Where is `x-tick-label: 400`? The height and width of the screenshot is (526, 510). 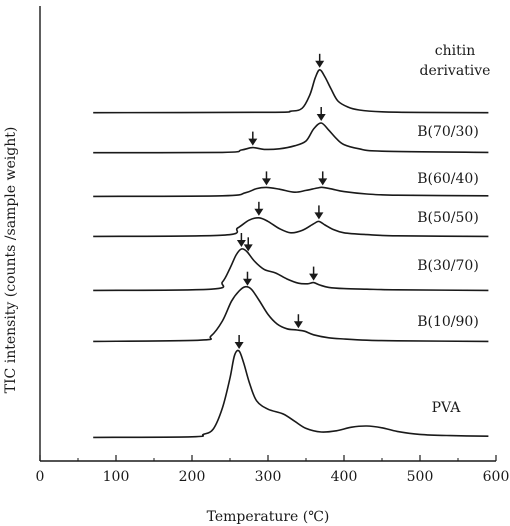
x-tick-label: 400 is located at coordinates (344, 477).